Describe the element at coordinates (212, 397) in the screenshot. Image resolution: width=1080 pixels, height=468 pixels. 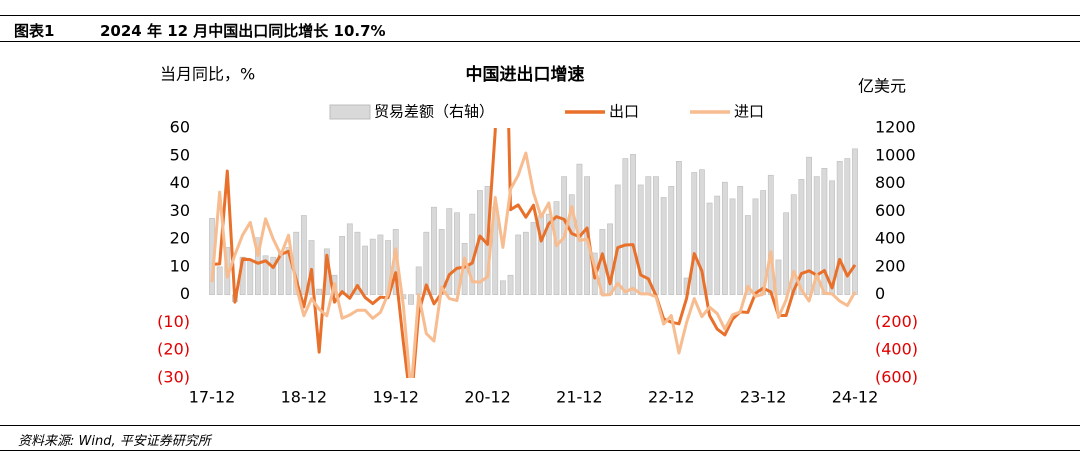
I see `x-tick-label: 17-12` at that location.